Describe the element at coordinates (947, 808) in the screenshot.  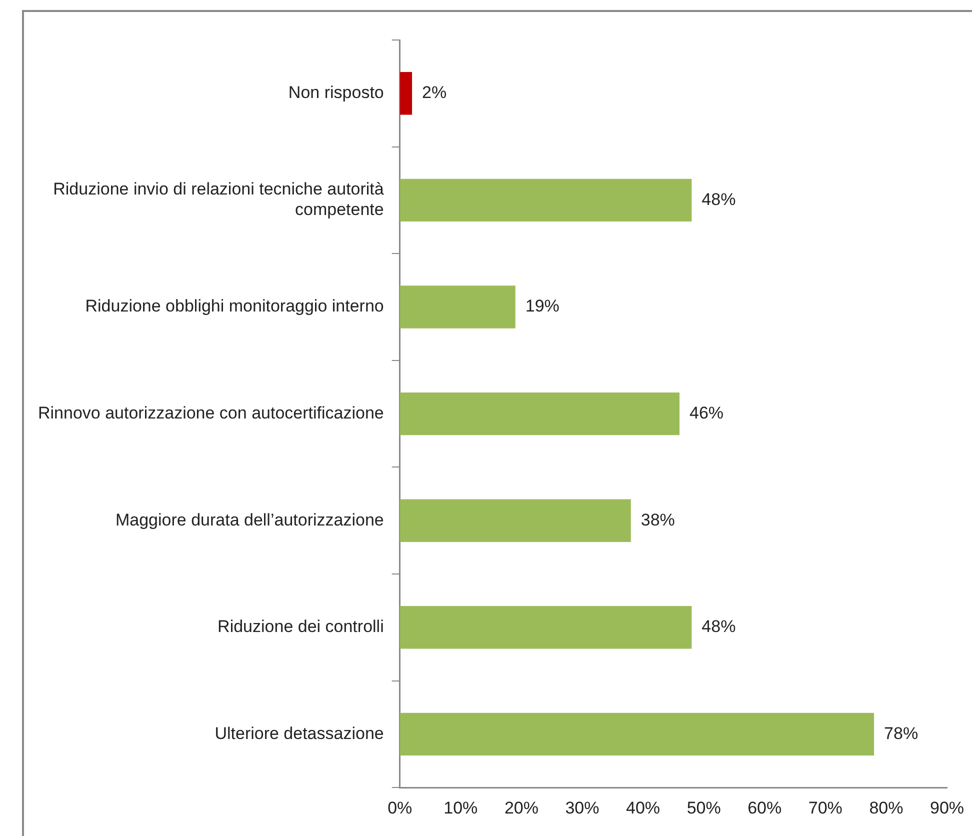
I see `x-tick-label: 90%` at that location.